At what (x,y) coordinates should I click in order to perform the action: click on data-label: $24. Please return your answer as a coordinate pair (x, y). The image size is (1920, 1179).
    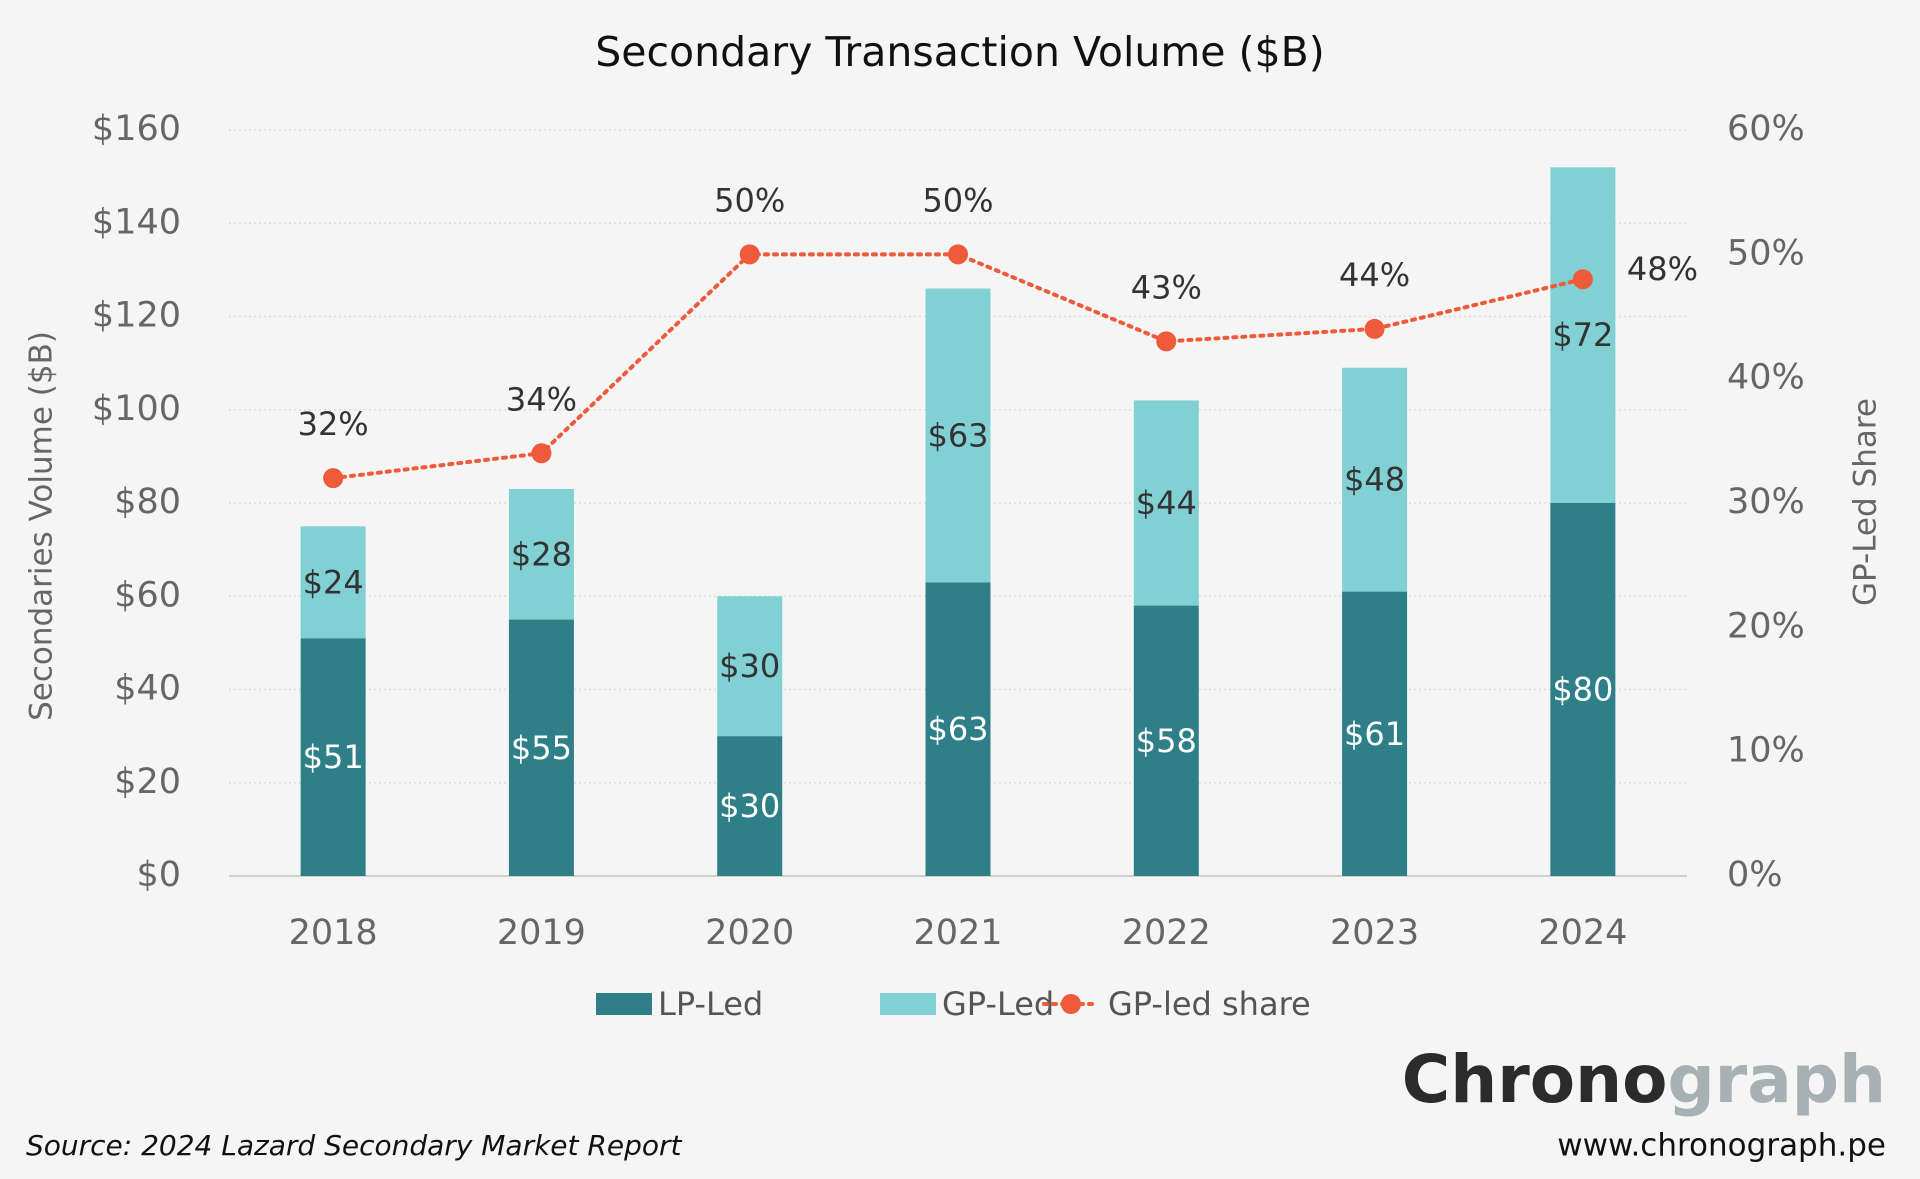
    Looking at the image, I should click on (333, 582).